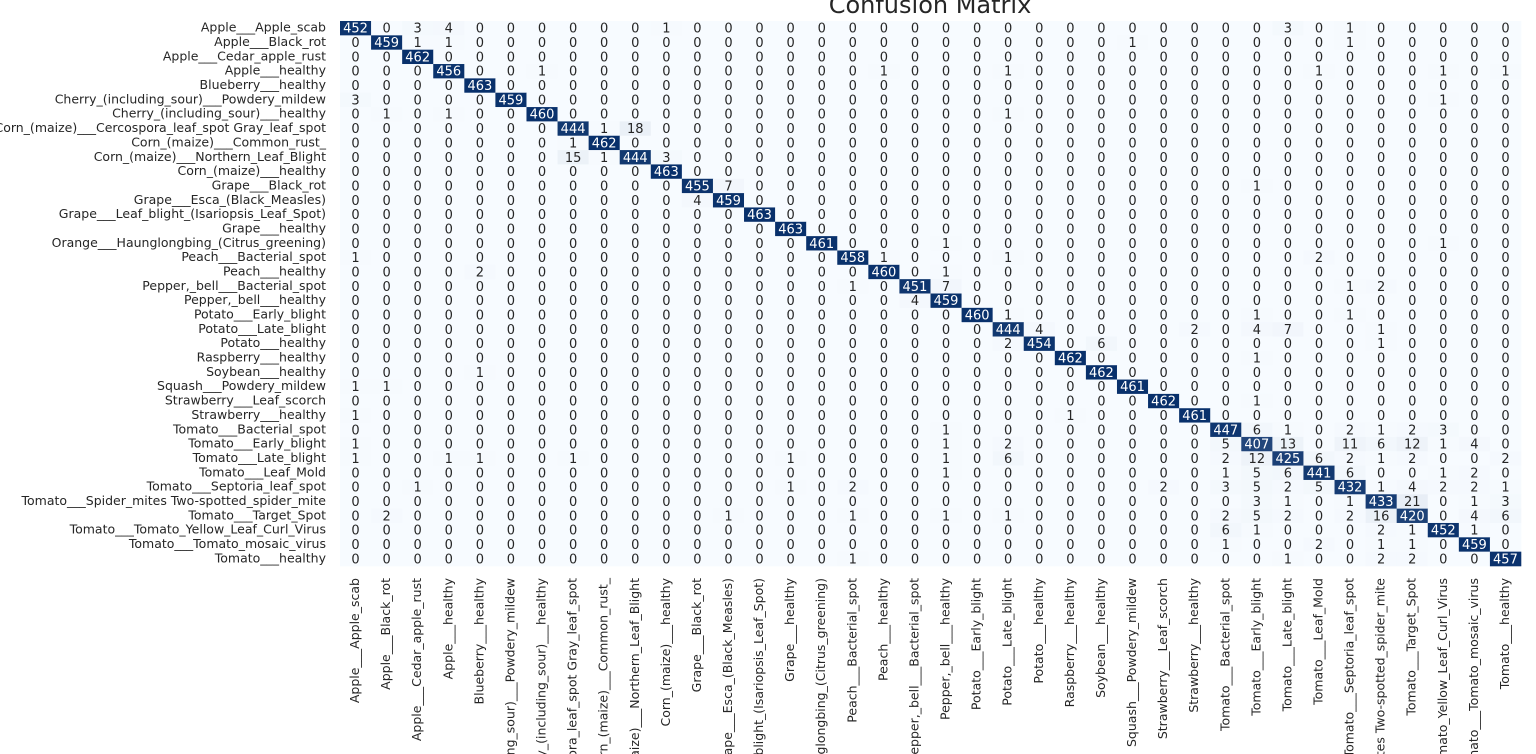 This screenshot has height=754, width=1536. I want to click on column-label: Potato___Early_blight, so click(976, 644).